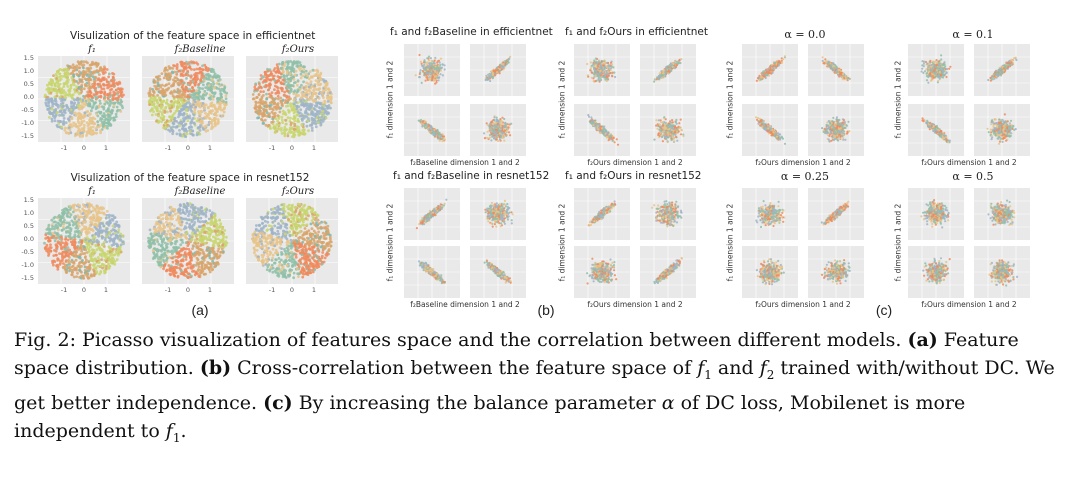  I want to click on plot-a-eff-f2base, so click(188, 99).